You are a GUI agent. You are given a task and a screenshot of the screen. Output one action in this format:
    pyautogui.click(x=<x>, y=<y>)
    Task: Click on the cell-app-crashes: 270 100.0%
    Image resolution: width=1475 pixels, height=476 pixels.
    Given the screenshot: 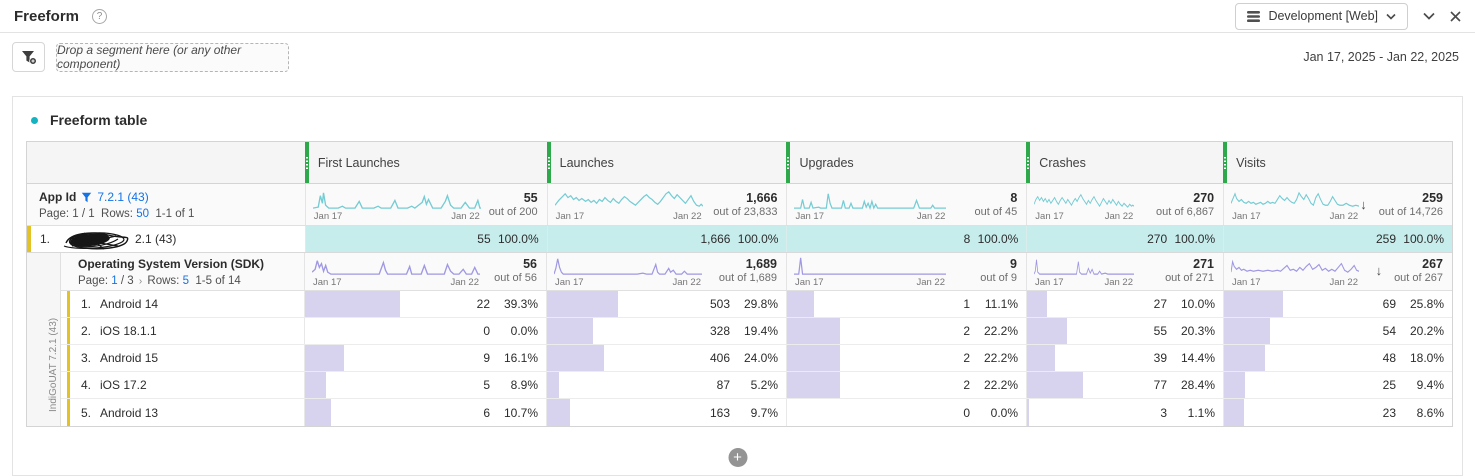 What is the action you would take?
    pyautogui.click(x=1125, y=239)
    